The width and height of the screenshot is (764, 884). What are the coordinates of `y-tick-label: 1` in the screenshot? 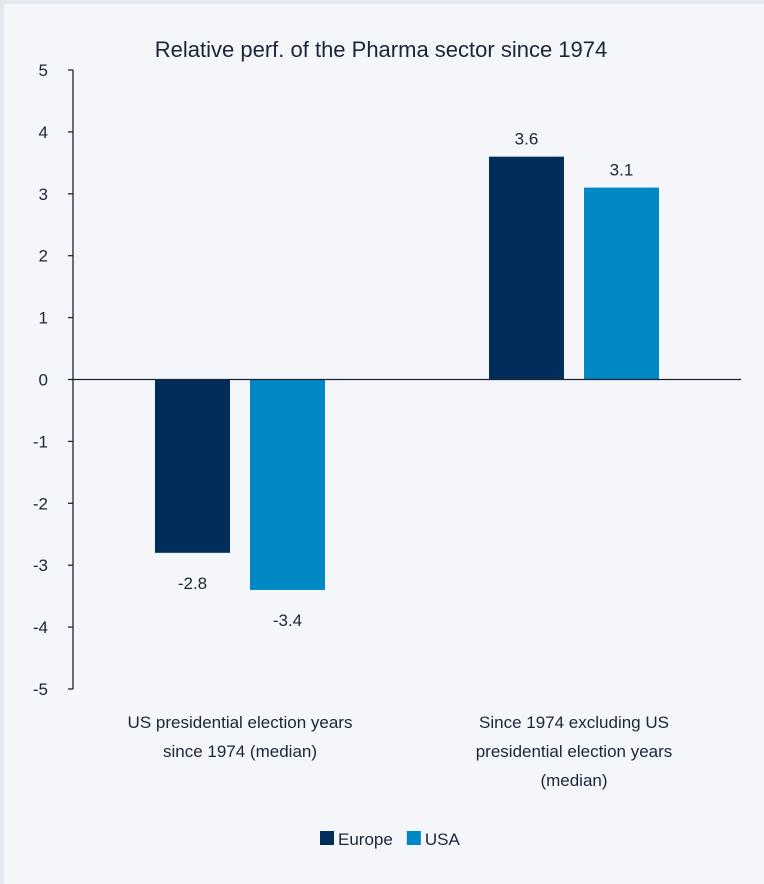 It's located at (43, 318).